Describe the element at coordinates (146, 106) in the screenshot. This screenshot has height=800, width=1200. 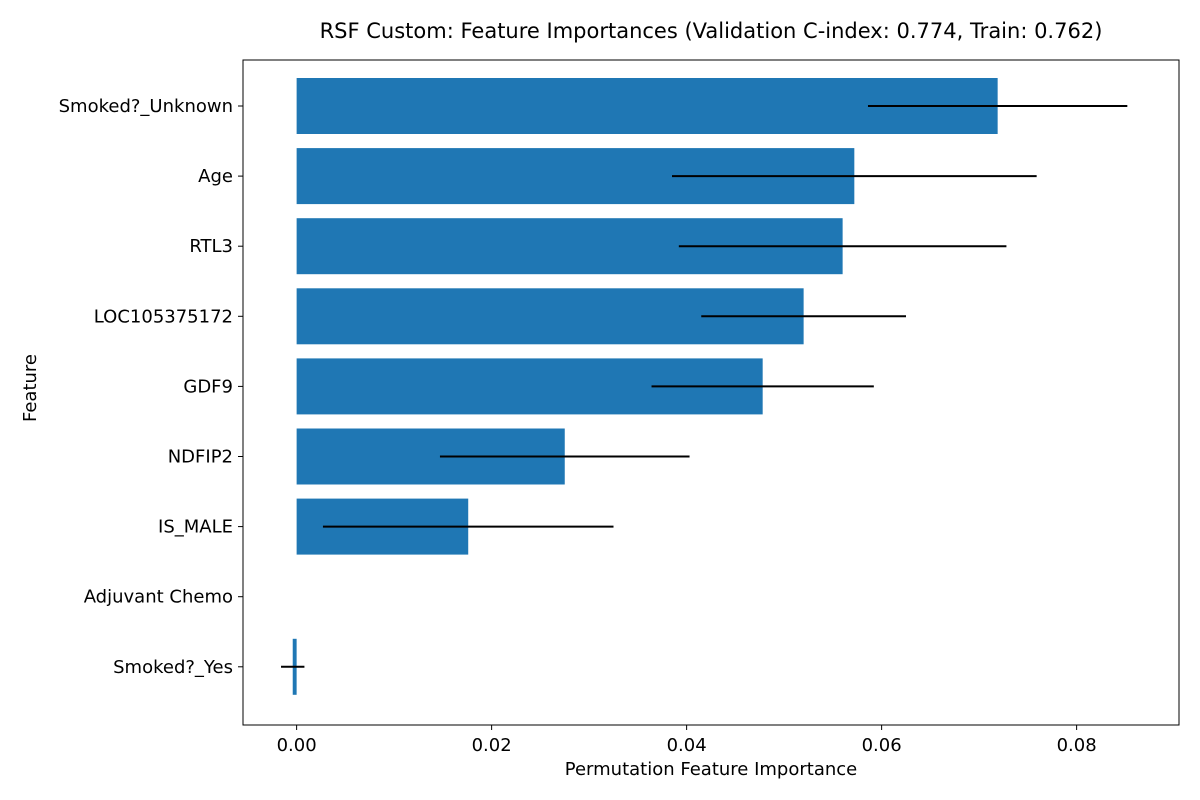
I see `y-tick-label-0: Smoked?_Unknown` at that location.